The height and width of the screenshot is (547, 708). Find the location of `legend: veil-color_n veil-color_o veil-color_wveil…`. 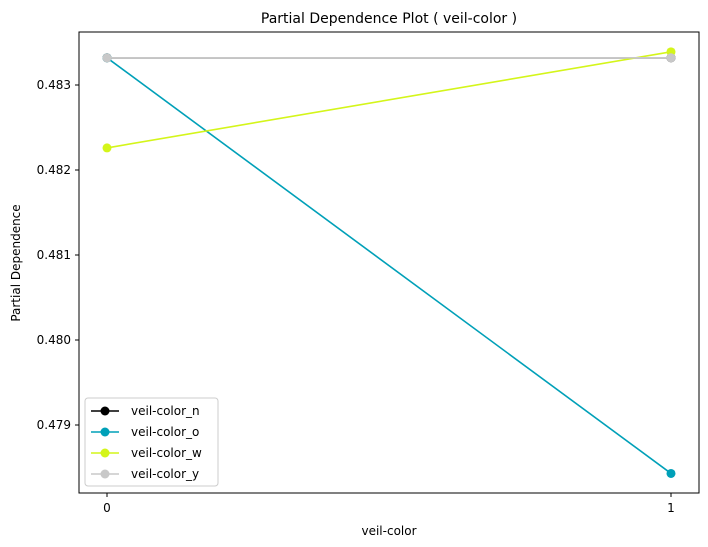

legend: veil-color_n veil-color_o veil-color_wveil… is located at coordinates (151, 442).